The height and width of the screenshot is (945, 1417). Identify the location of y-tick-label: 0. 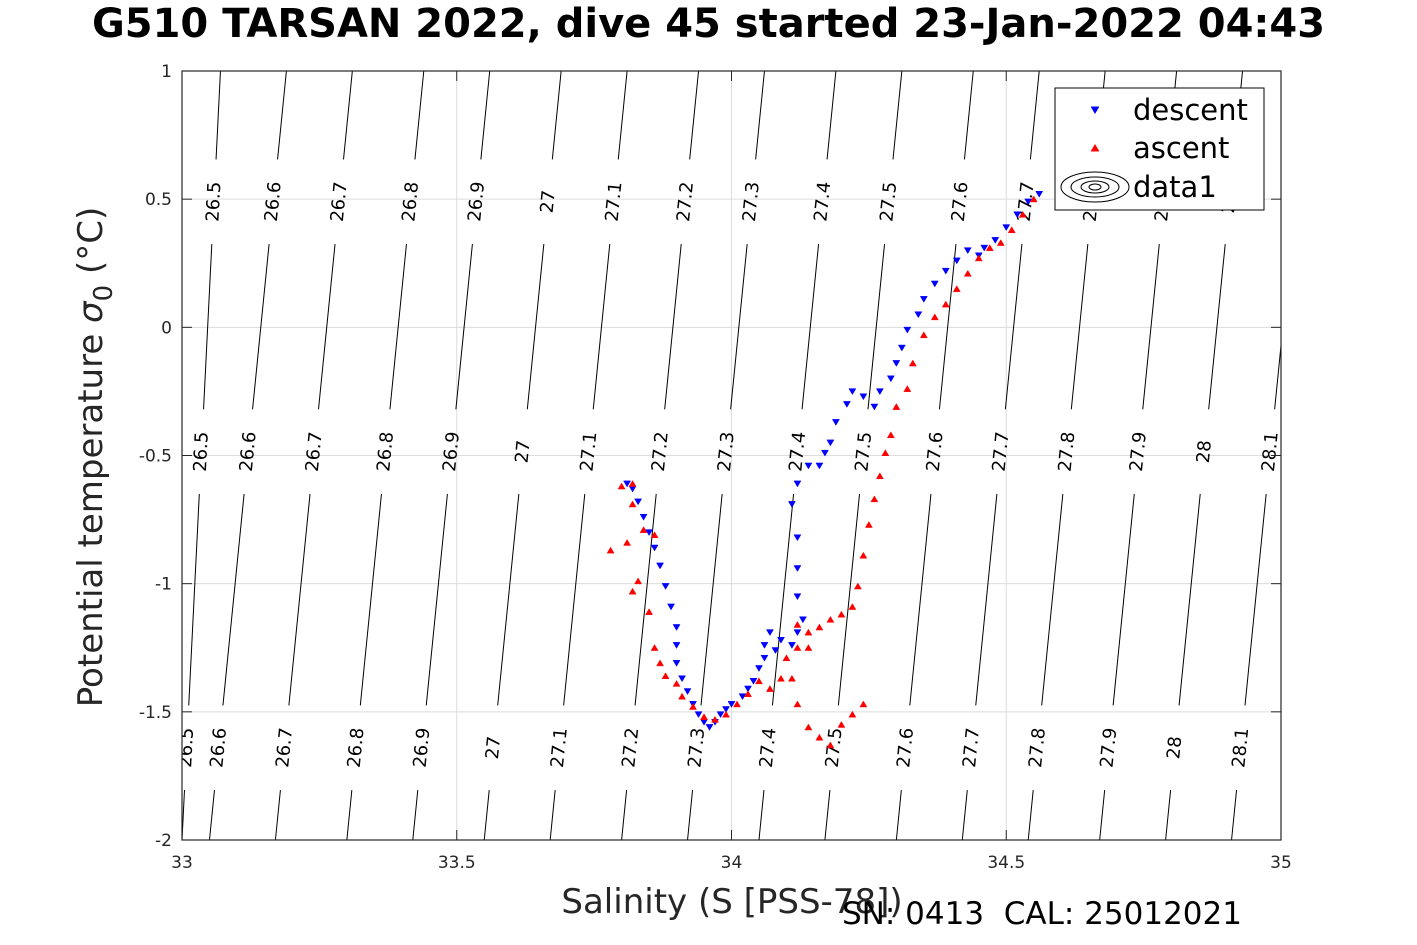
(166, 328).